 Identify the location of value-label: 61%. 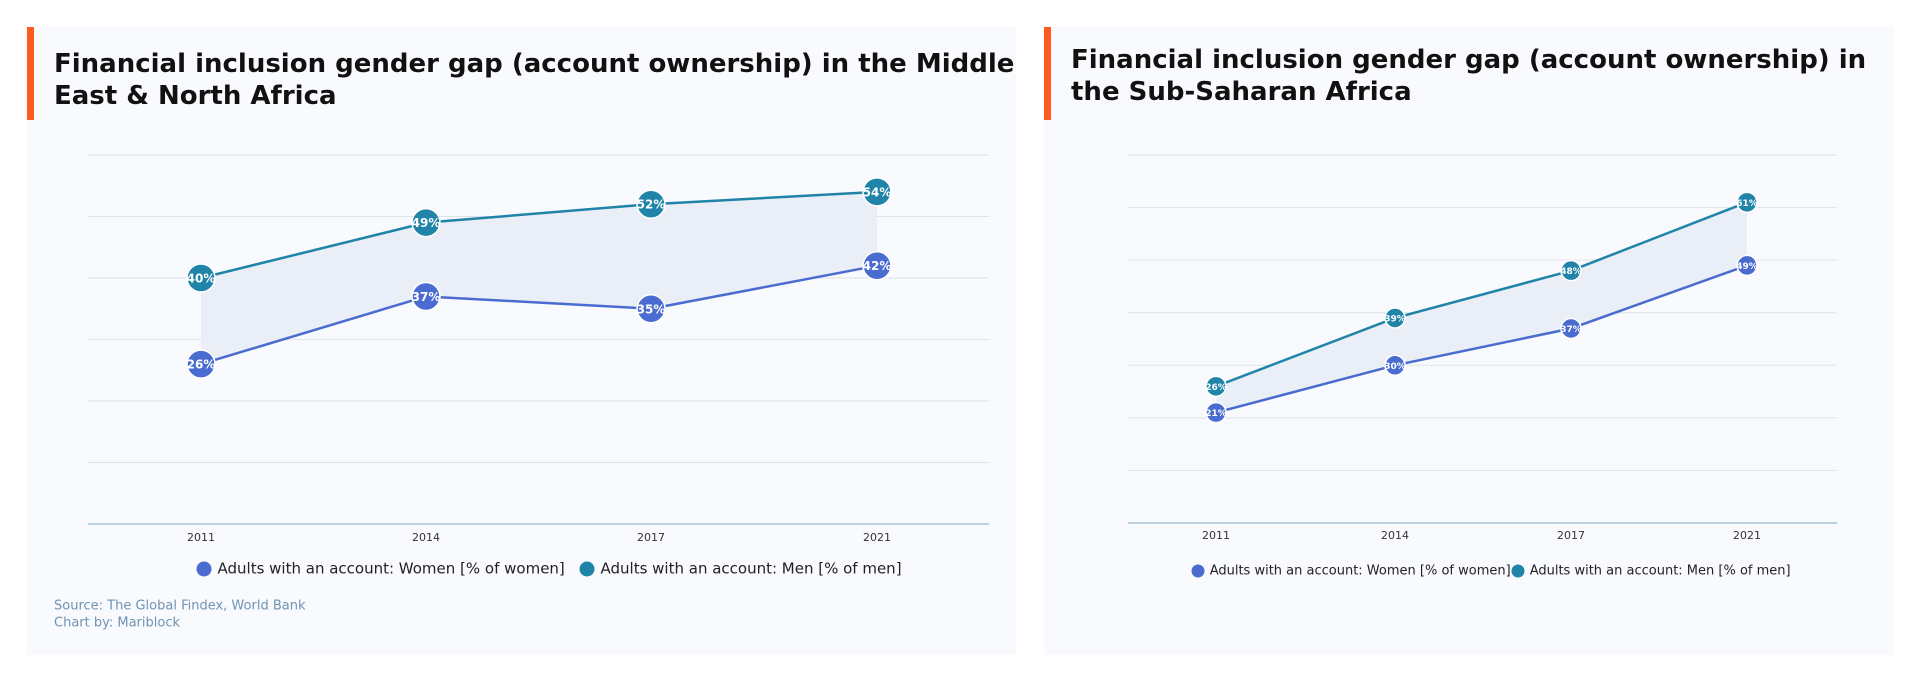
(1747, 204).